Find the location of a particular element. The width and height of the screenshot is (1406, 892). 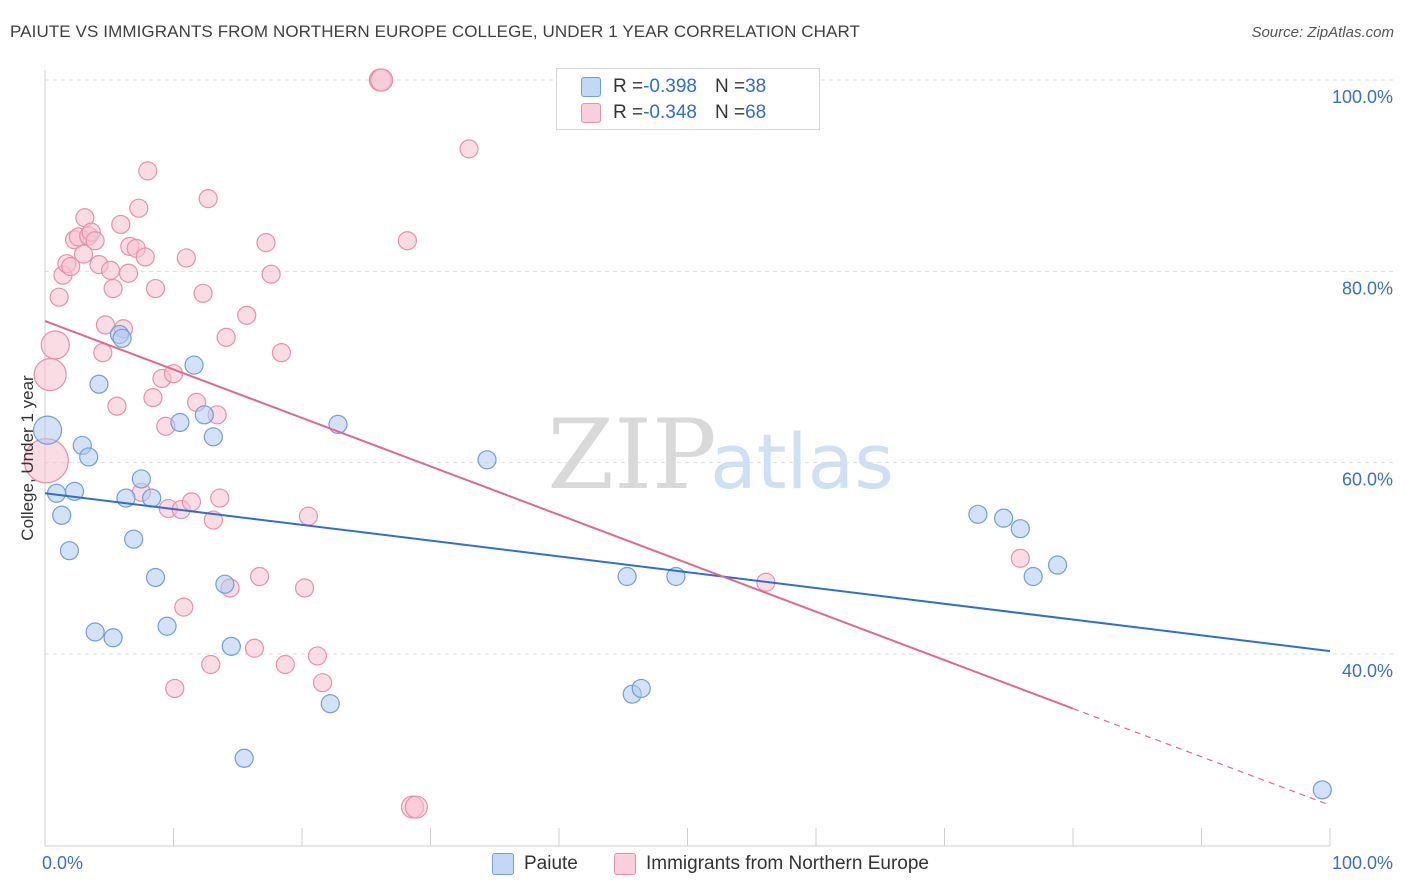

x-tick-label-min: 0.0% is located at coordinates (62, 863).